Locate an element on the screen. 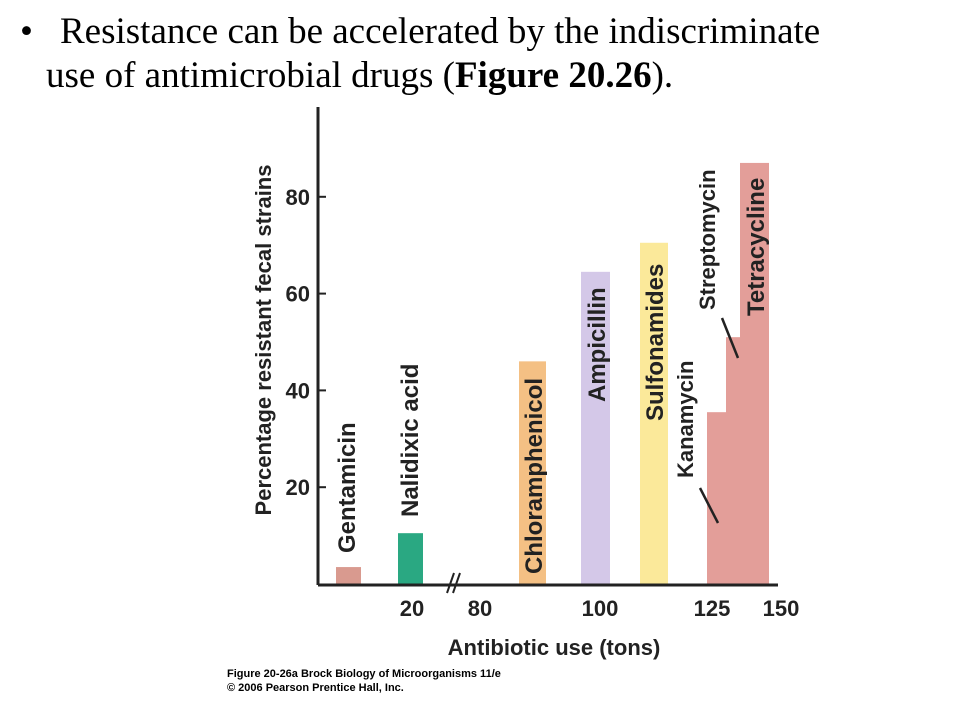  x-axis-label: Antibiotic use (tons) is located at coordinates (554, 647).